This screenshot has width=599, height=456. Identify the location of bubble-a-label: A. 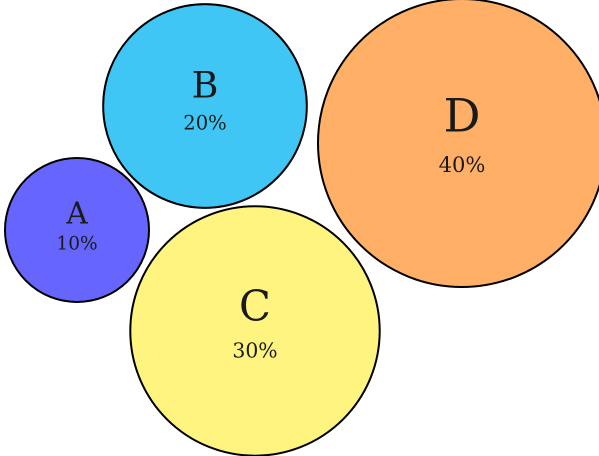
(76, 213).